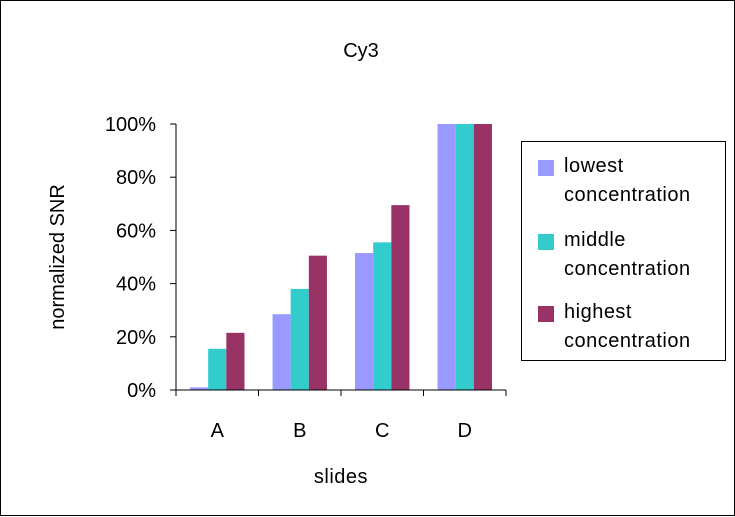  I want to click on legend-item-lowest: lowest concentration, so click(631, 181).